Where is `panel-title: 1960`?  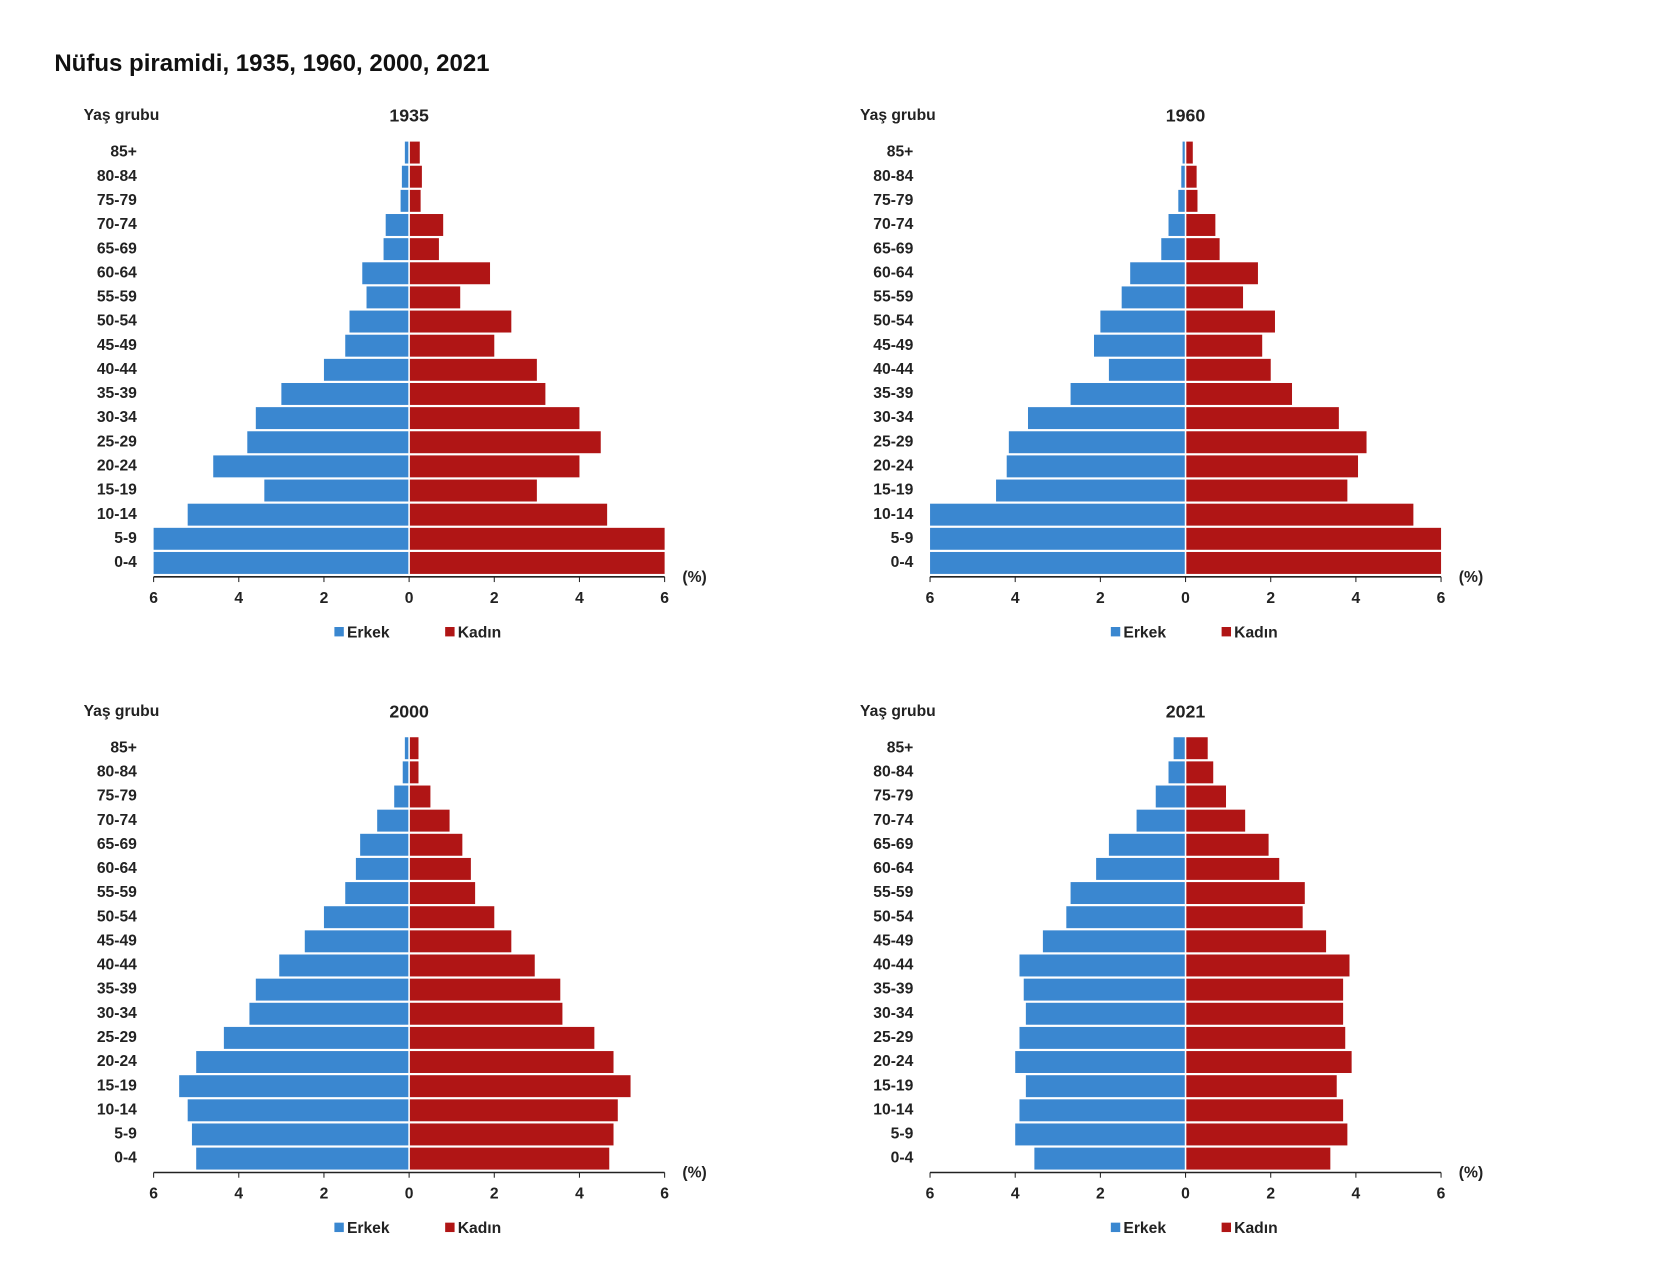
panel-title: 1960 is located at coordinates (1186, 116).